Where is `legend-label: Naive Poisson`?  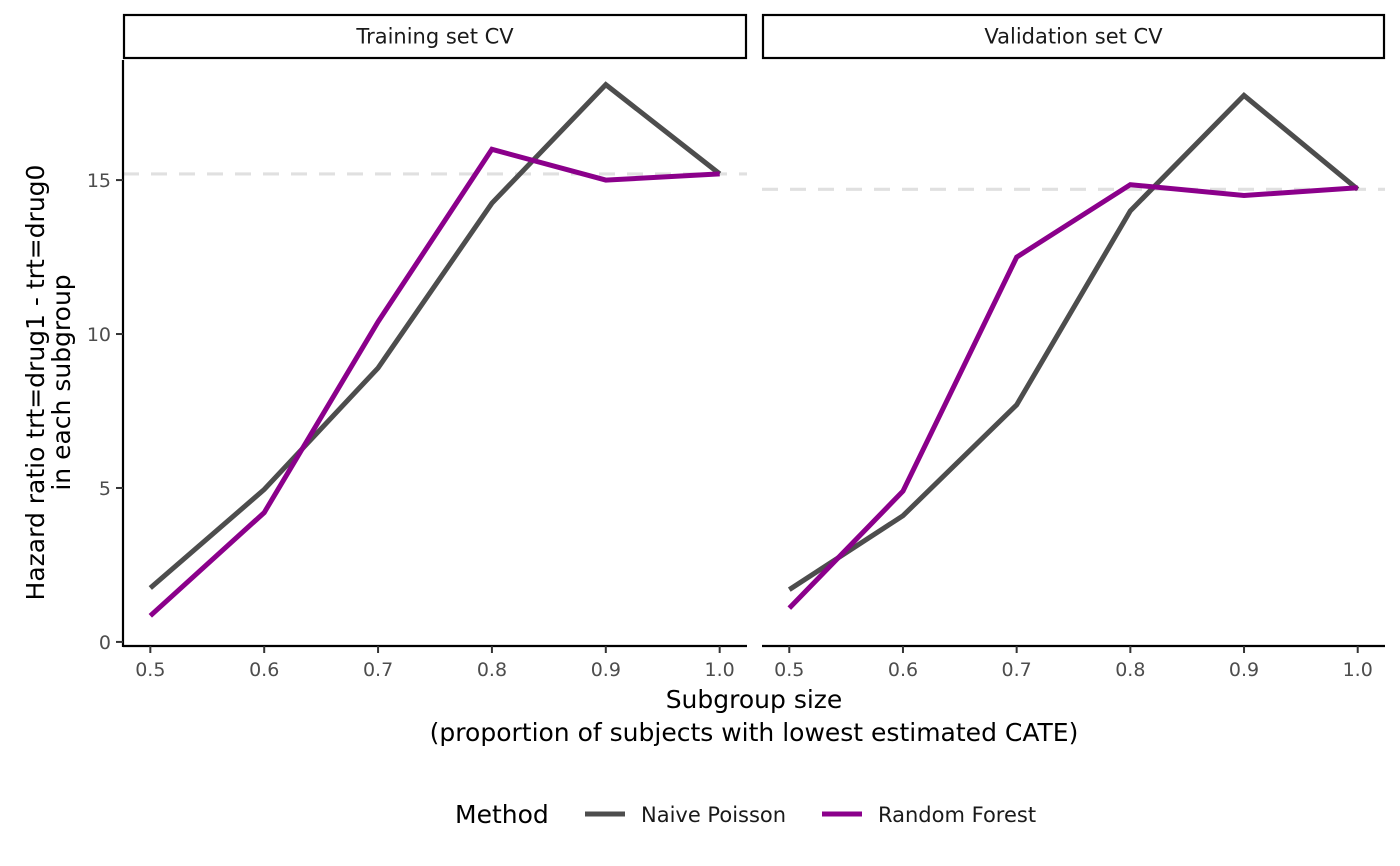 legend-label: Naive Poisson is located at coordinates (713, 815).